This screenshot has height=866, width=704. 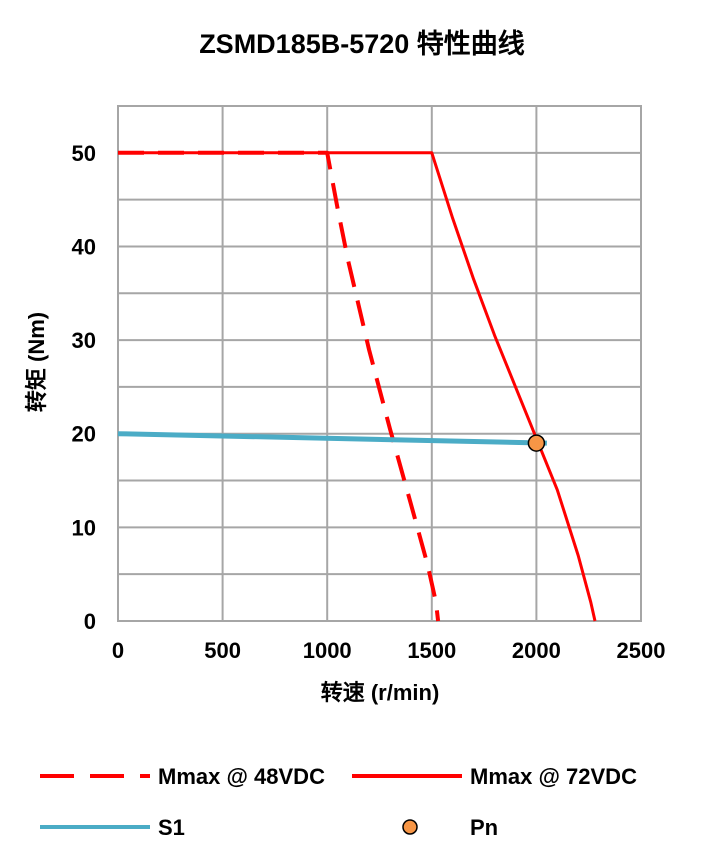 I want to click on y-tick-label: 50, so click(x=84, y=153).